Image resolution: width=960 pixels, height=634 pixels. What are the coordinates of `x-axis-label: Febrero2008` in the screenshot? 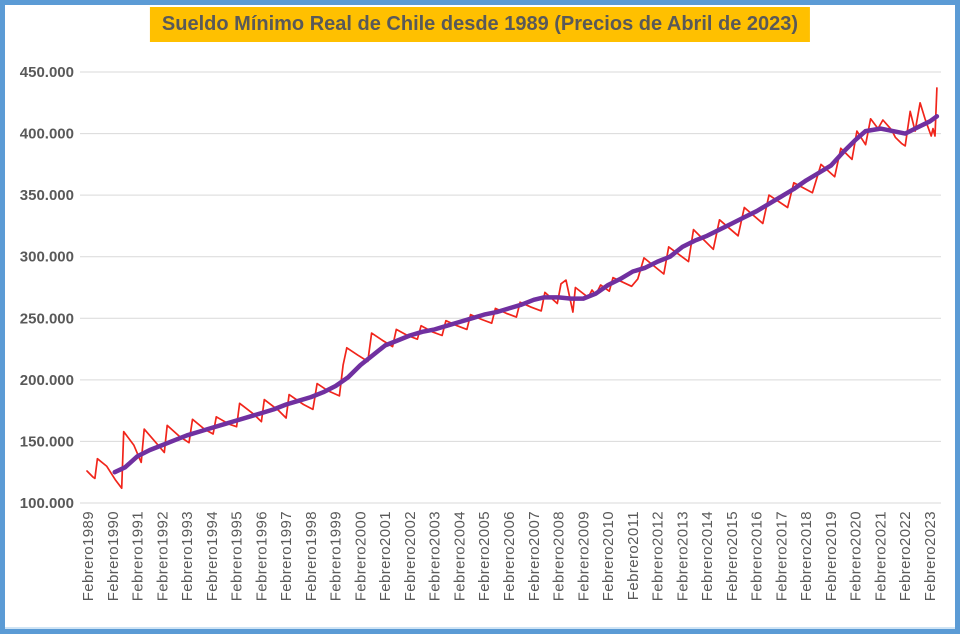 It's located at (559, 556).